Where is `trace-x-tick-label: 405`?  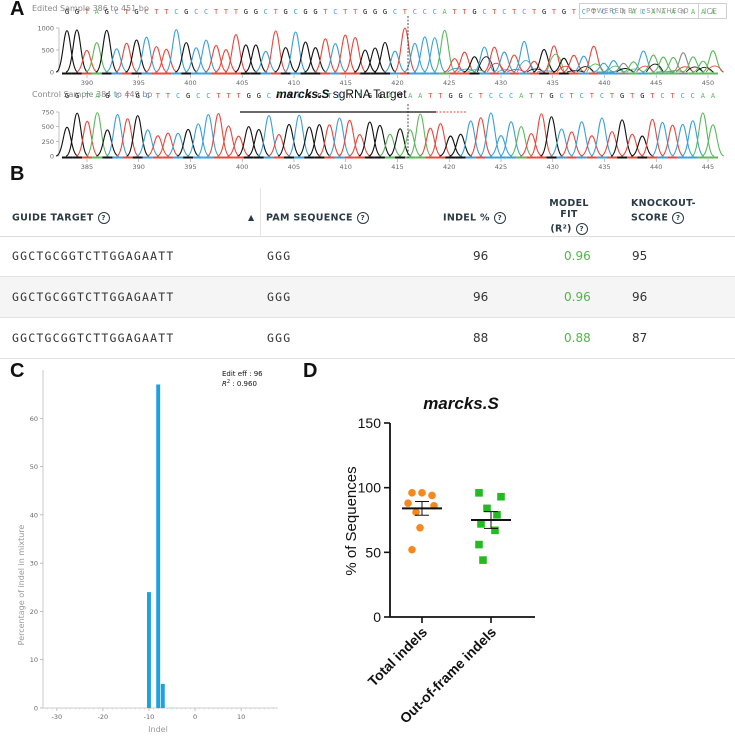 trace-x-tick-label: 405 is located at coordinates (242, 83).